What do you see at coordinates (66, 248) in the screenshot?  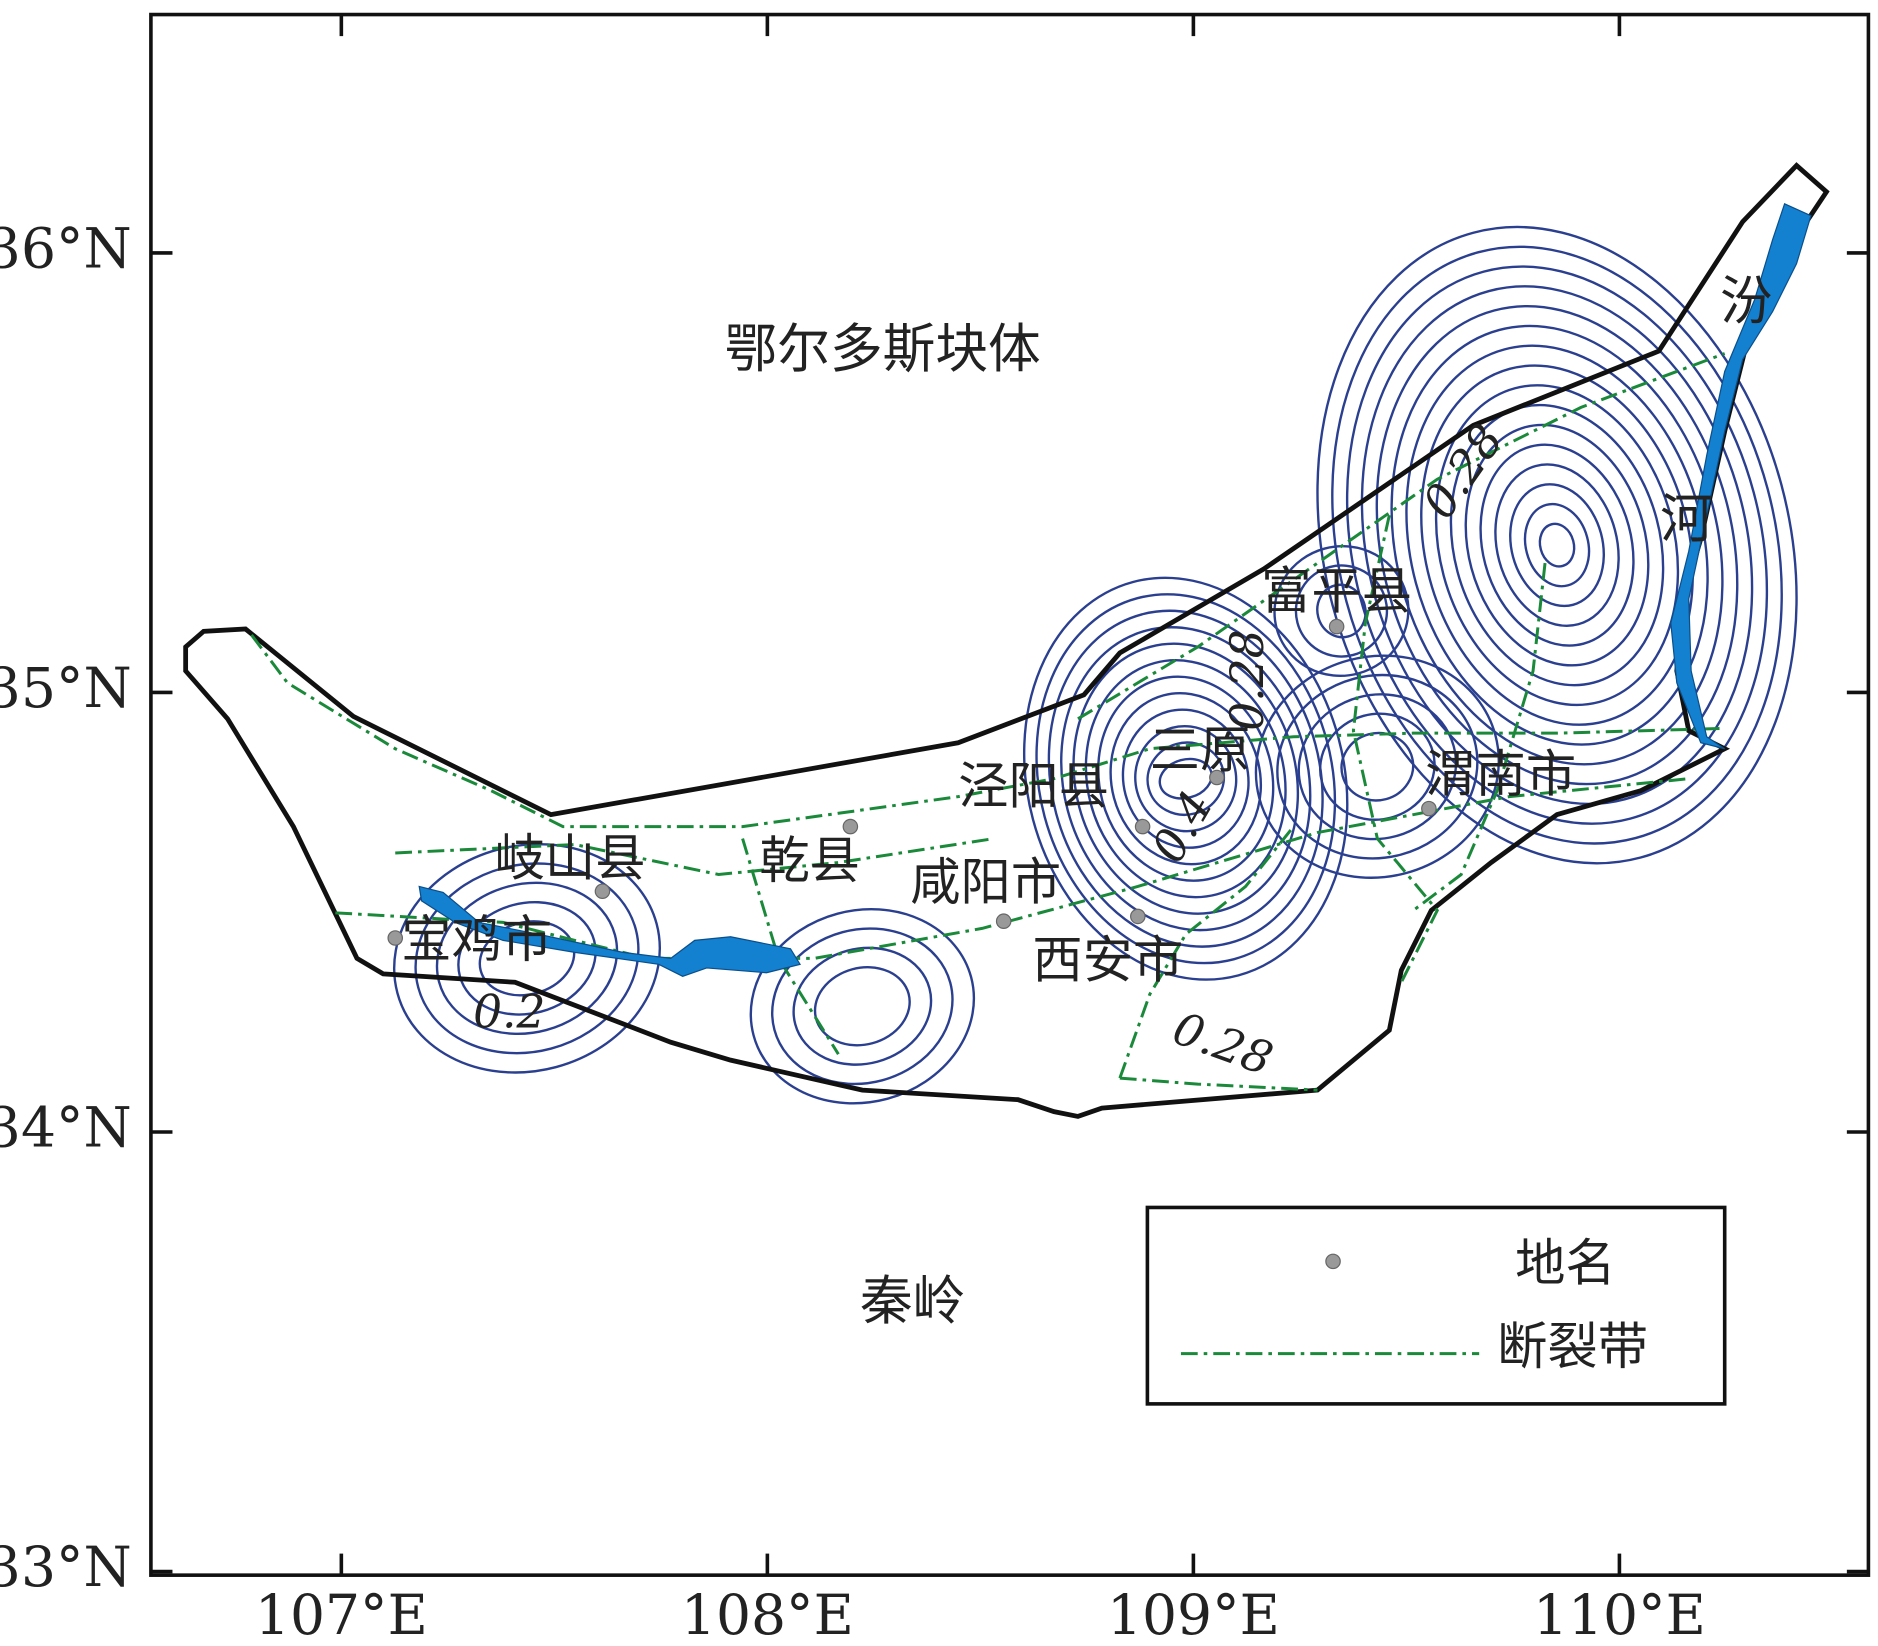 I see `y-tick-label: 36°N` at bounding box center [66, 248].